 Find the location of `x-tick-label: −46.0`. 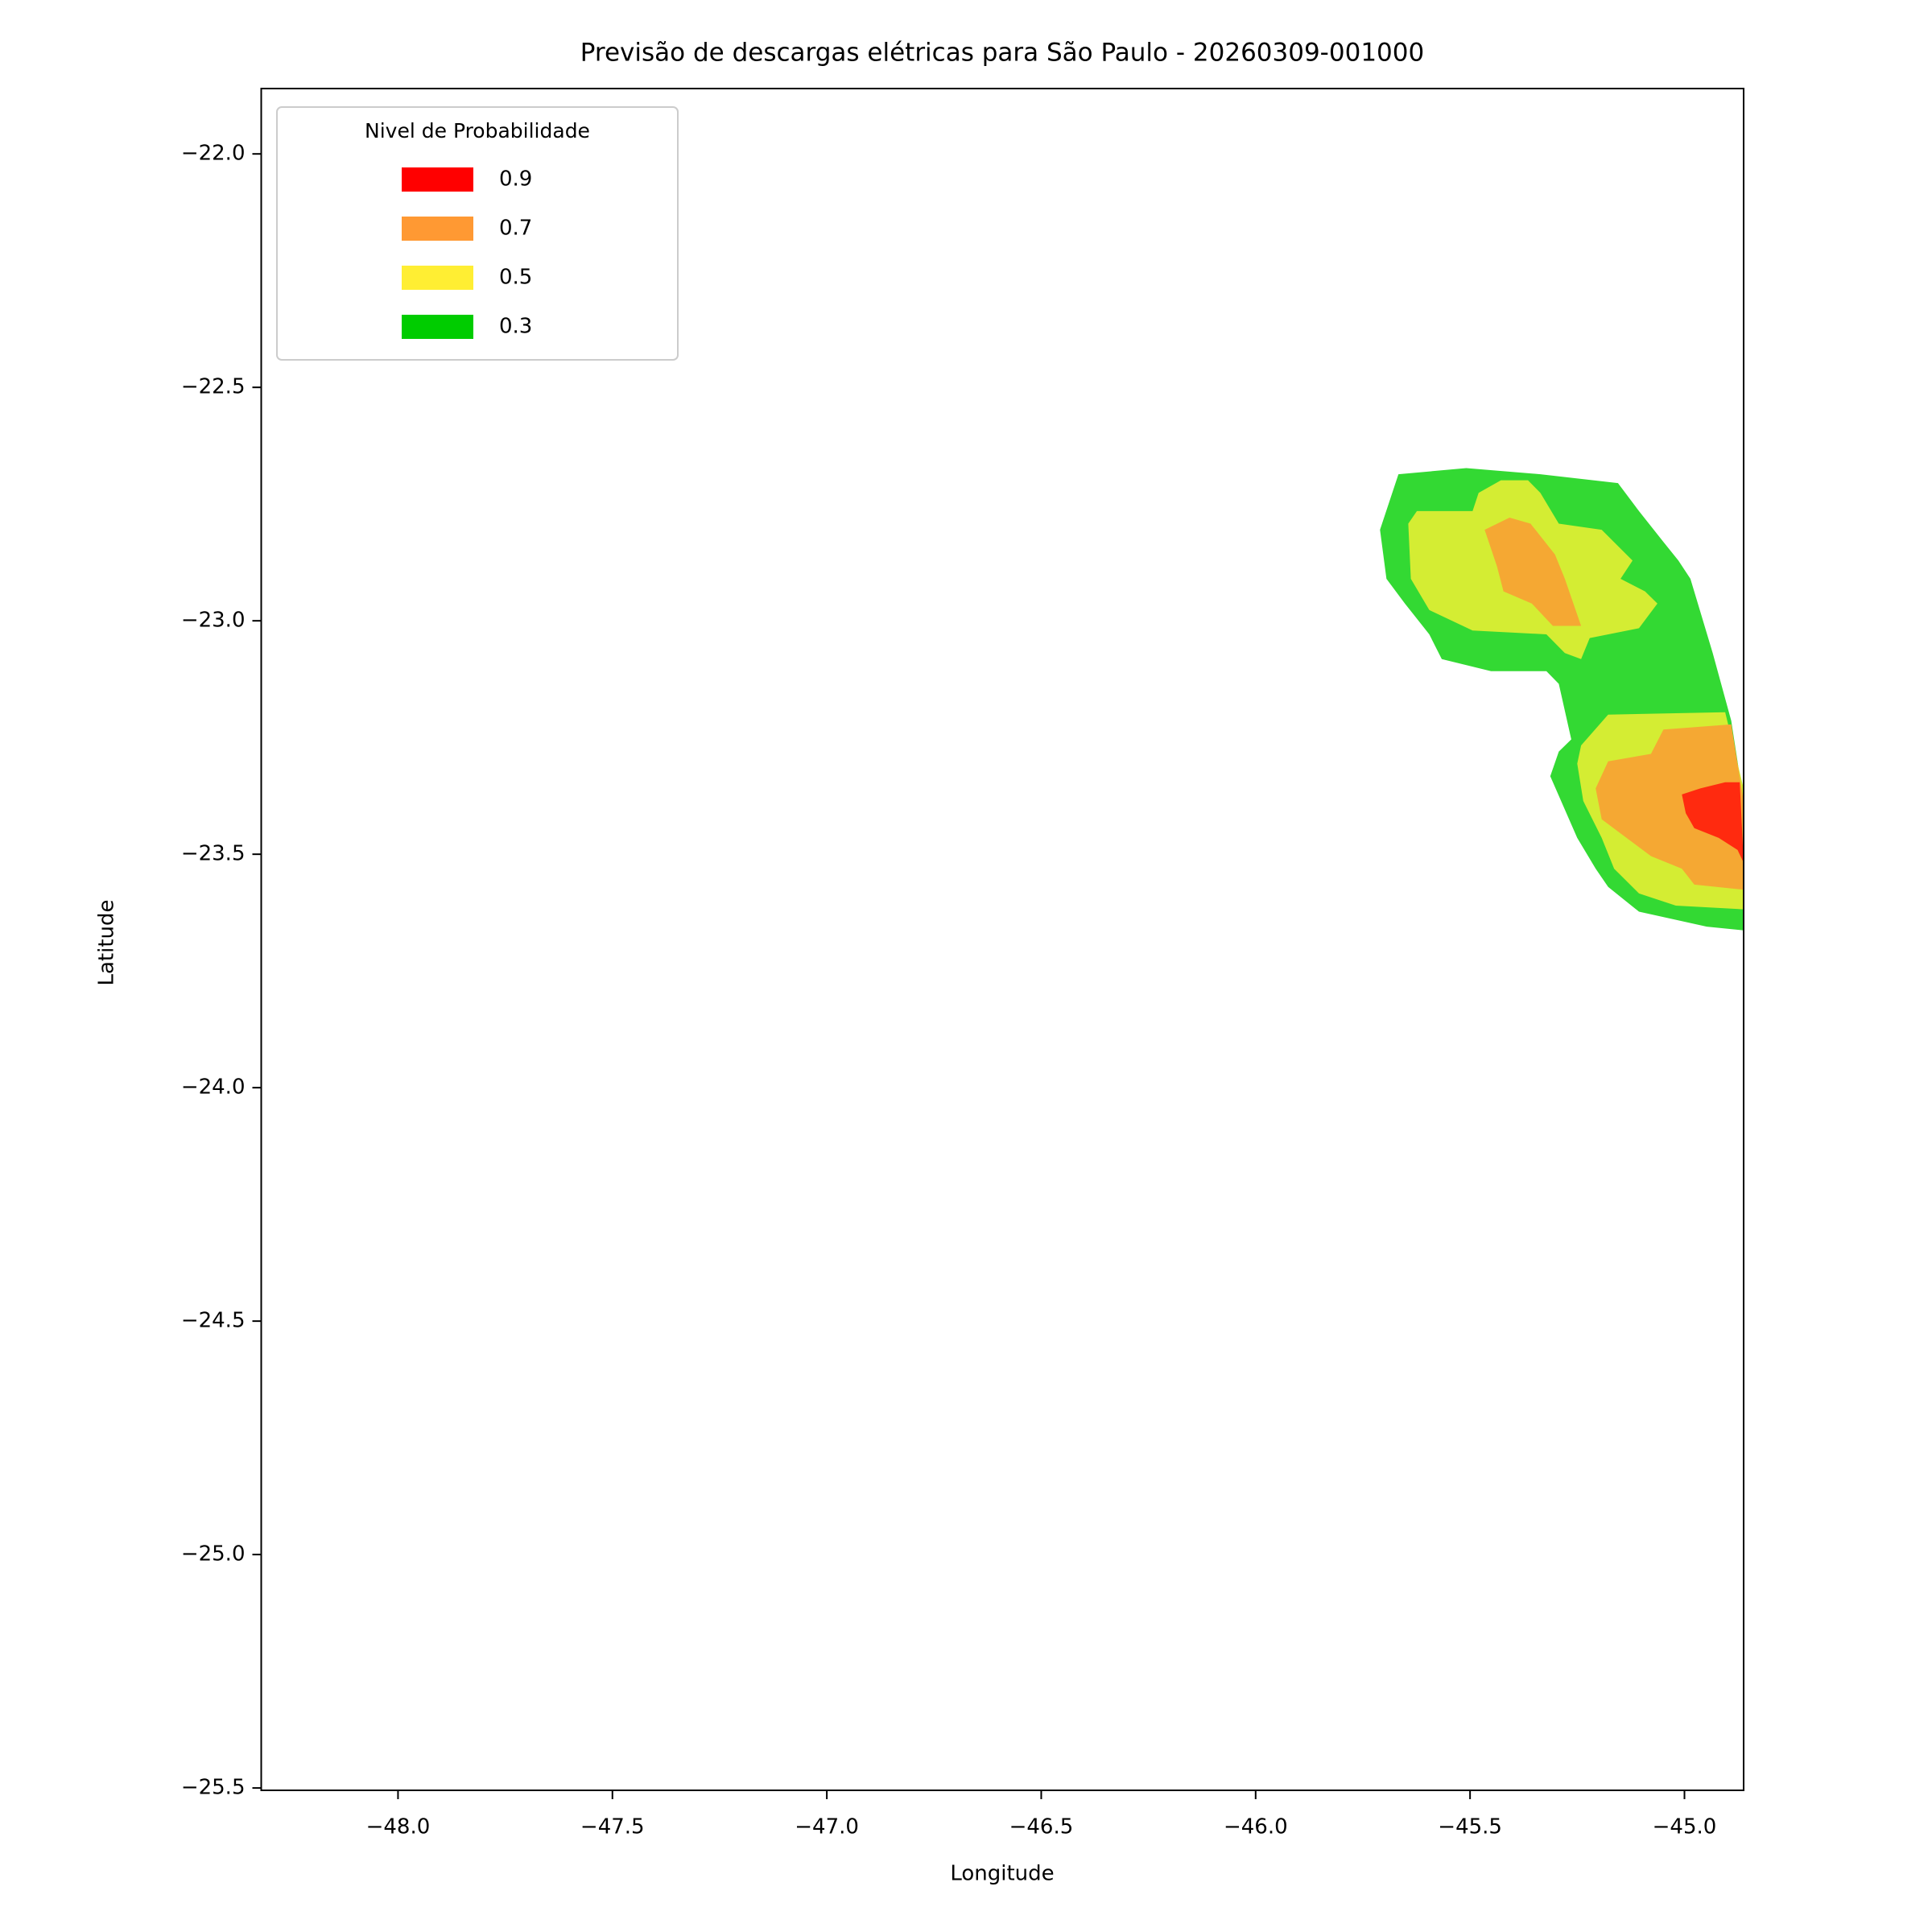

x-tick-label: −46.0 is located at coordinates (1256, 1827).